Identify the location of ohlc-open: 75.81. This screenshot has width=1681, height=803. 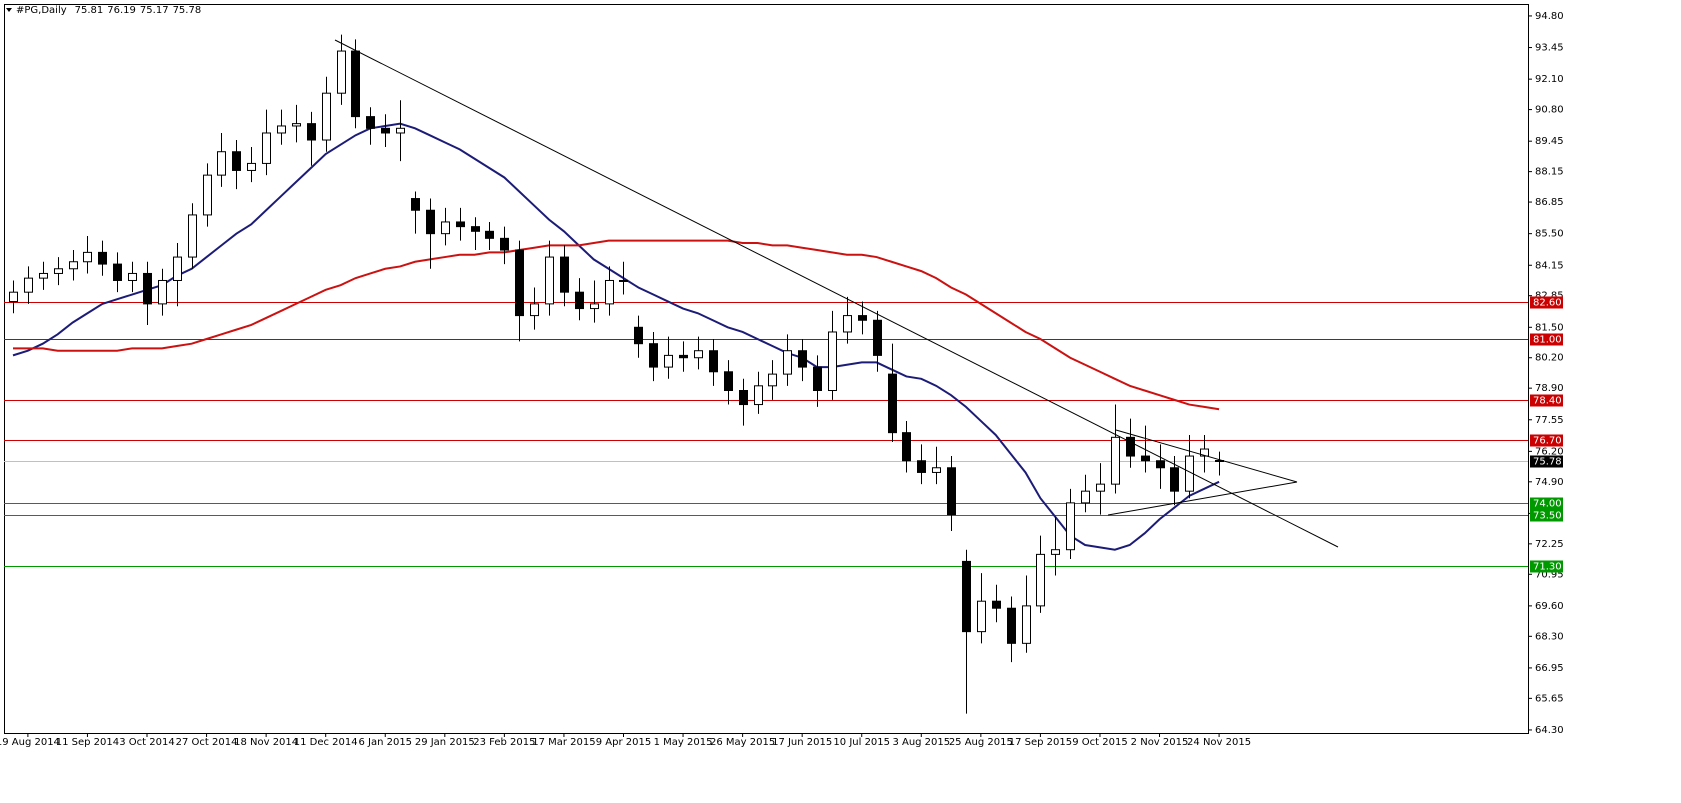
(89, 10).